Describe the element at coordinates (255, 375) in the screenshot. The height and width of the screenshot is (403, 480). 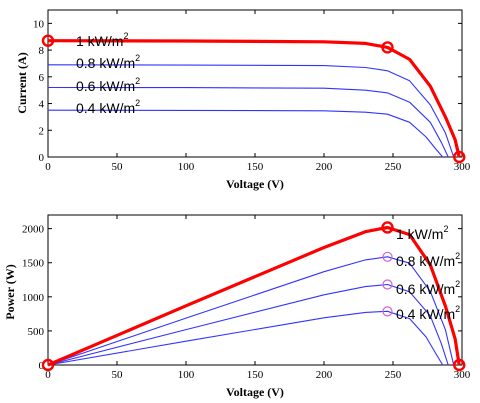
I see `pv-x-tick-label: 150` at that location.